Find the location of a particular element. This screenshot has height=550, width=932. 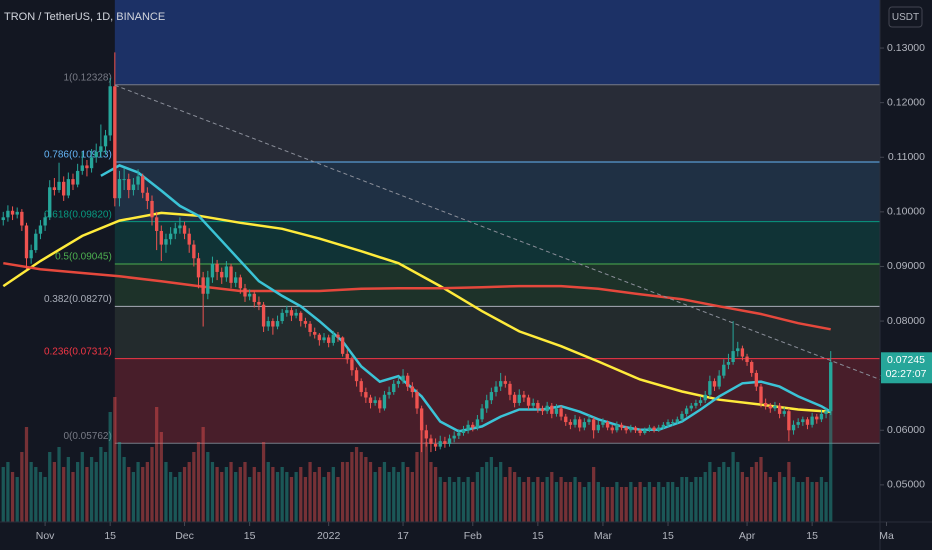

fib-label: 0.786(0.10913) is located at coordinates (78, 155).